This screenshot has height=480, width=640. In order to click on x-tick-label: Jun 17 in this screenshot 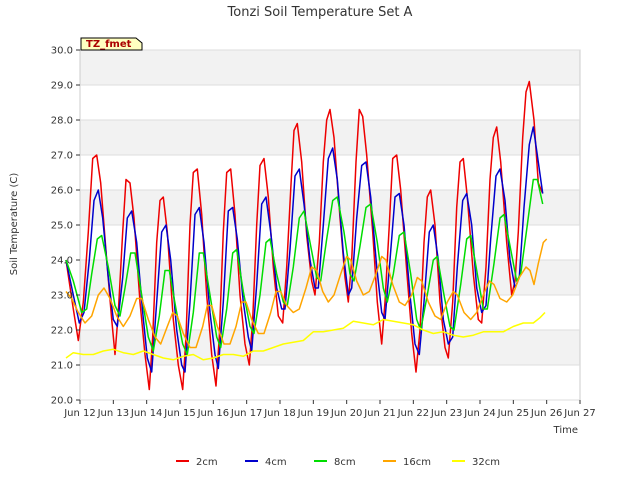, I will do `click(246, 413)`.